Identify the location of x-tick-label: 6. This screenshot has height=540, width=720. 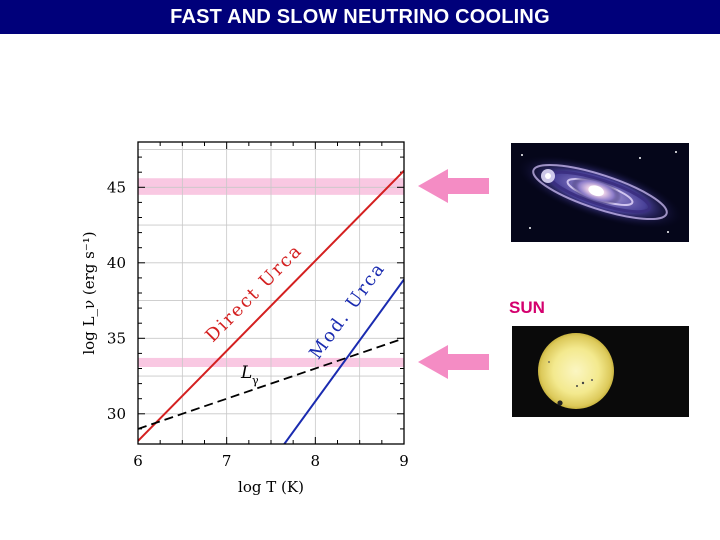
(138, 461).